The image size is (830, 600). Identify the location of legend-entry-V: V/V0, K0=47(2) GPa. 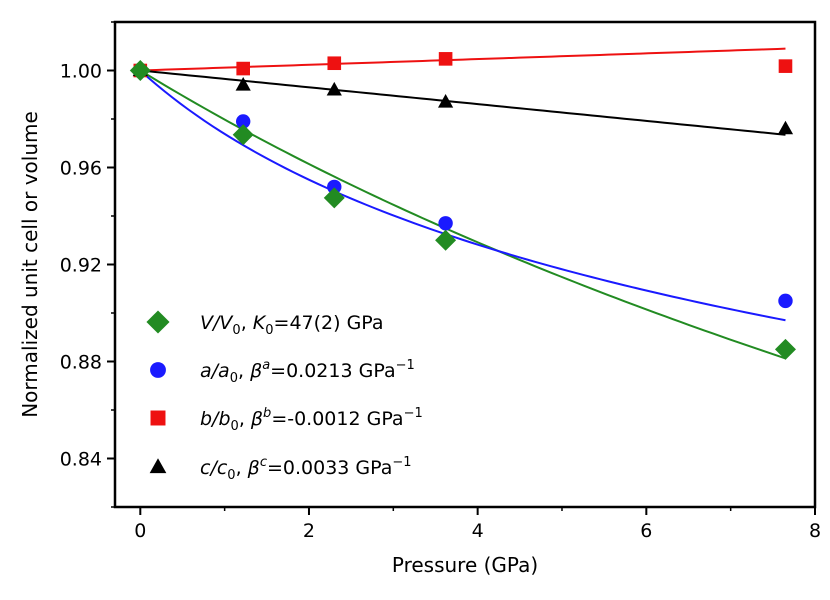
(292, 325).